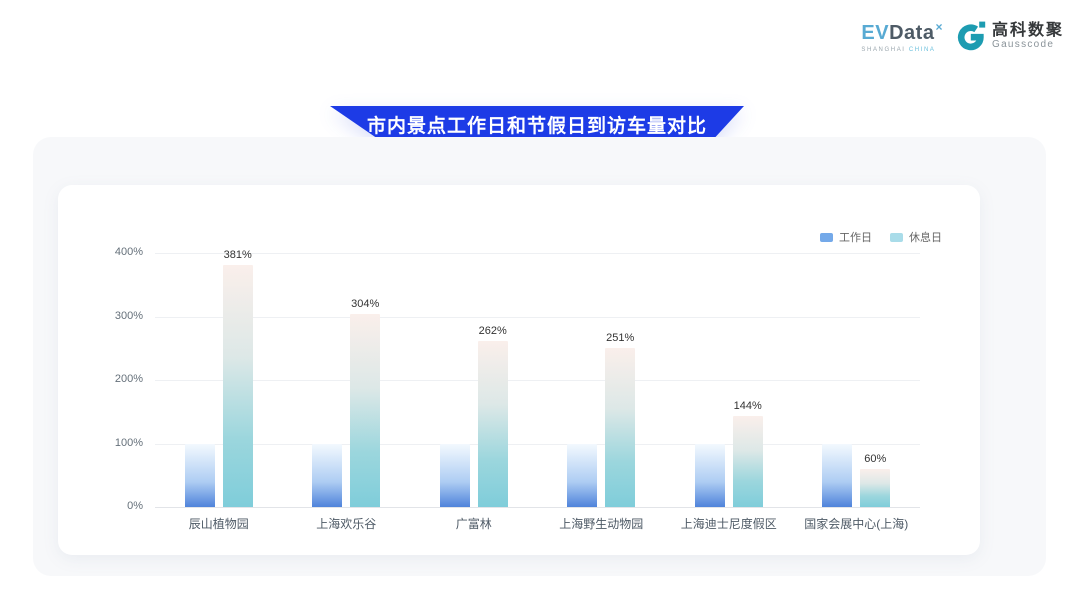  What do you see at coordinates (925, 238) in the screenshot?
I see `legend-label: 休息日` at bounding box center [925, 238].